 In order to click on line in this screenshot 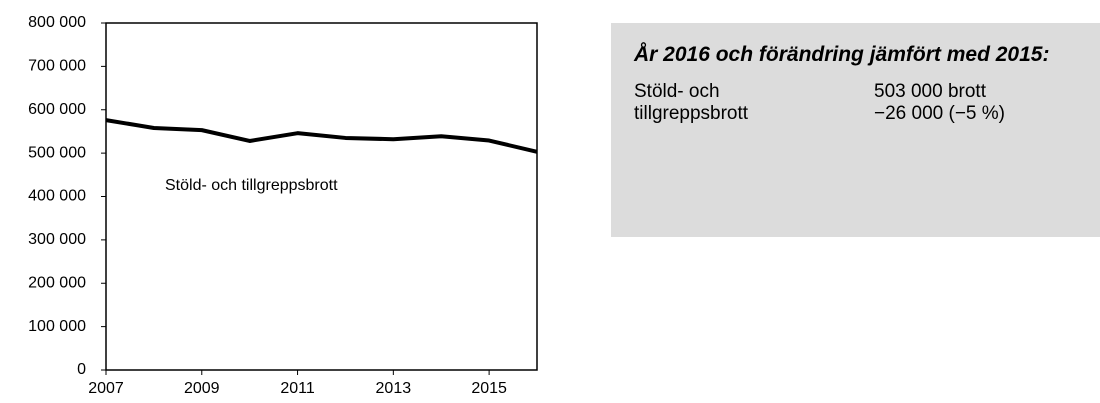, I will do `click(321, 136)`.